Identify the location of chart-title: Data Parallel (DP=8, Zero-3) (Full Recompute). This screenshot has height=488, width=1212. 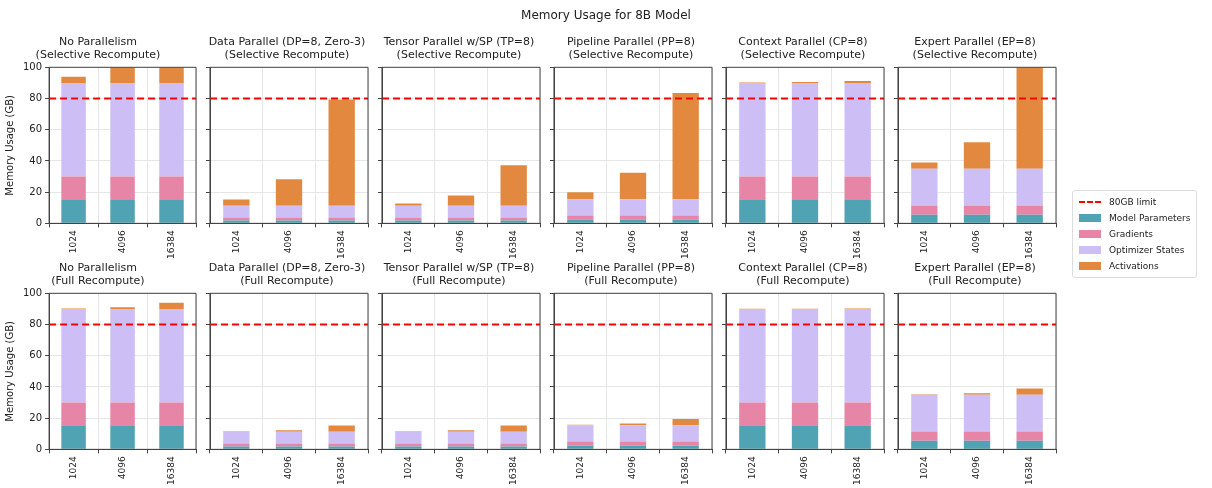
(287, 274).